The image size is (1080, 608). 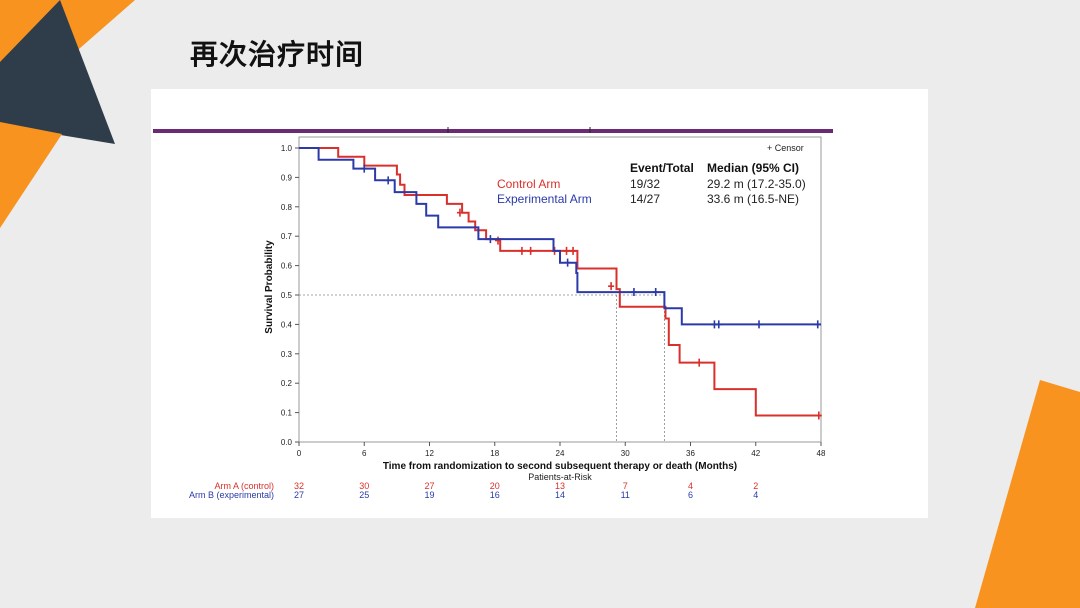 I want to click on x-tick-label: 0, so click(x=299, y=453).